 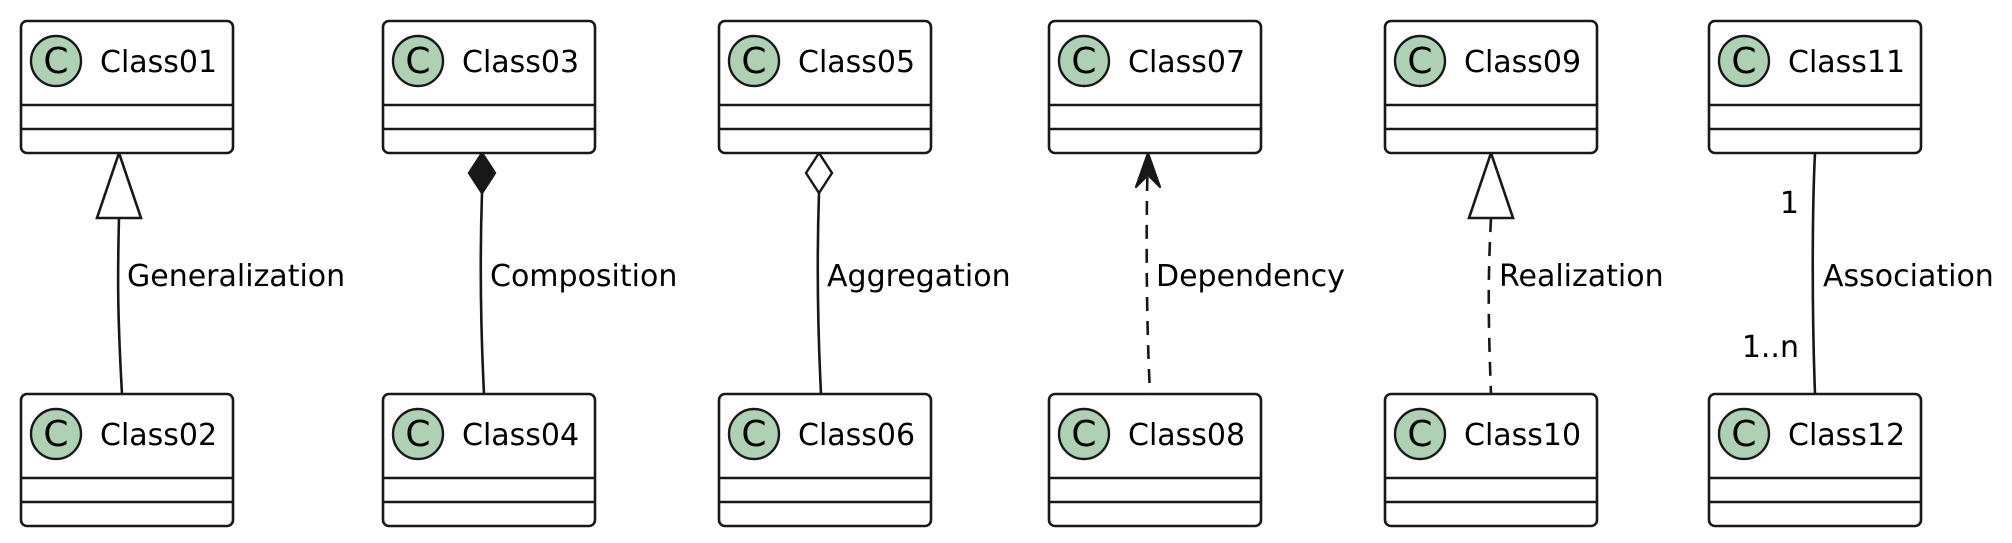 I want to click on class-class02: C Class02, so click(x=127, y=460).